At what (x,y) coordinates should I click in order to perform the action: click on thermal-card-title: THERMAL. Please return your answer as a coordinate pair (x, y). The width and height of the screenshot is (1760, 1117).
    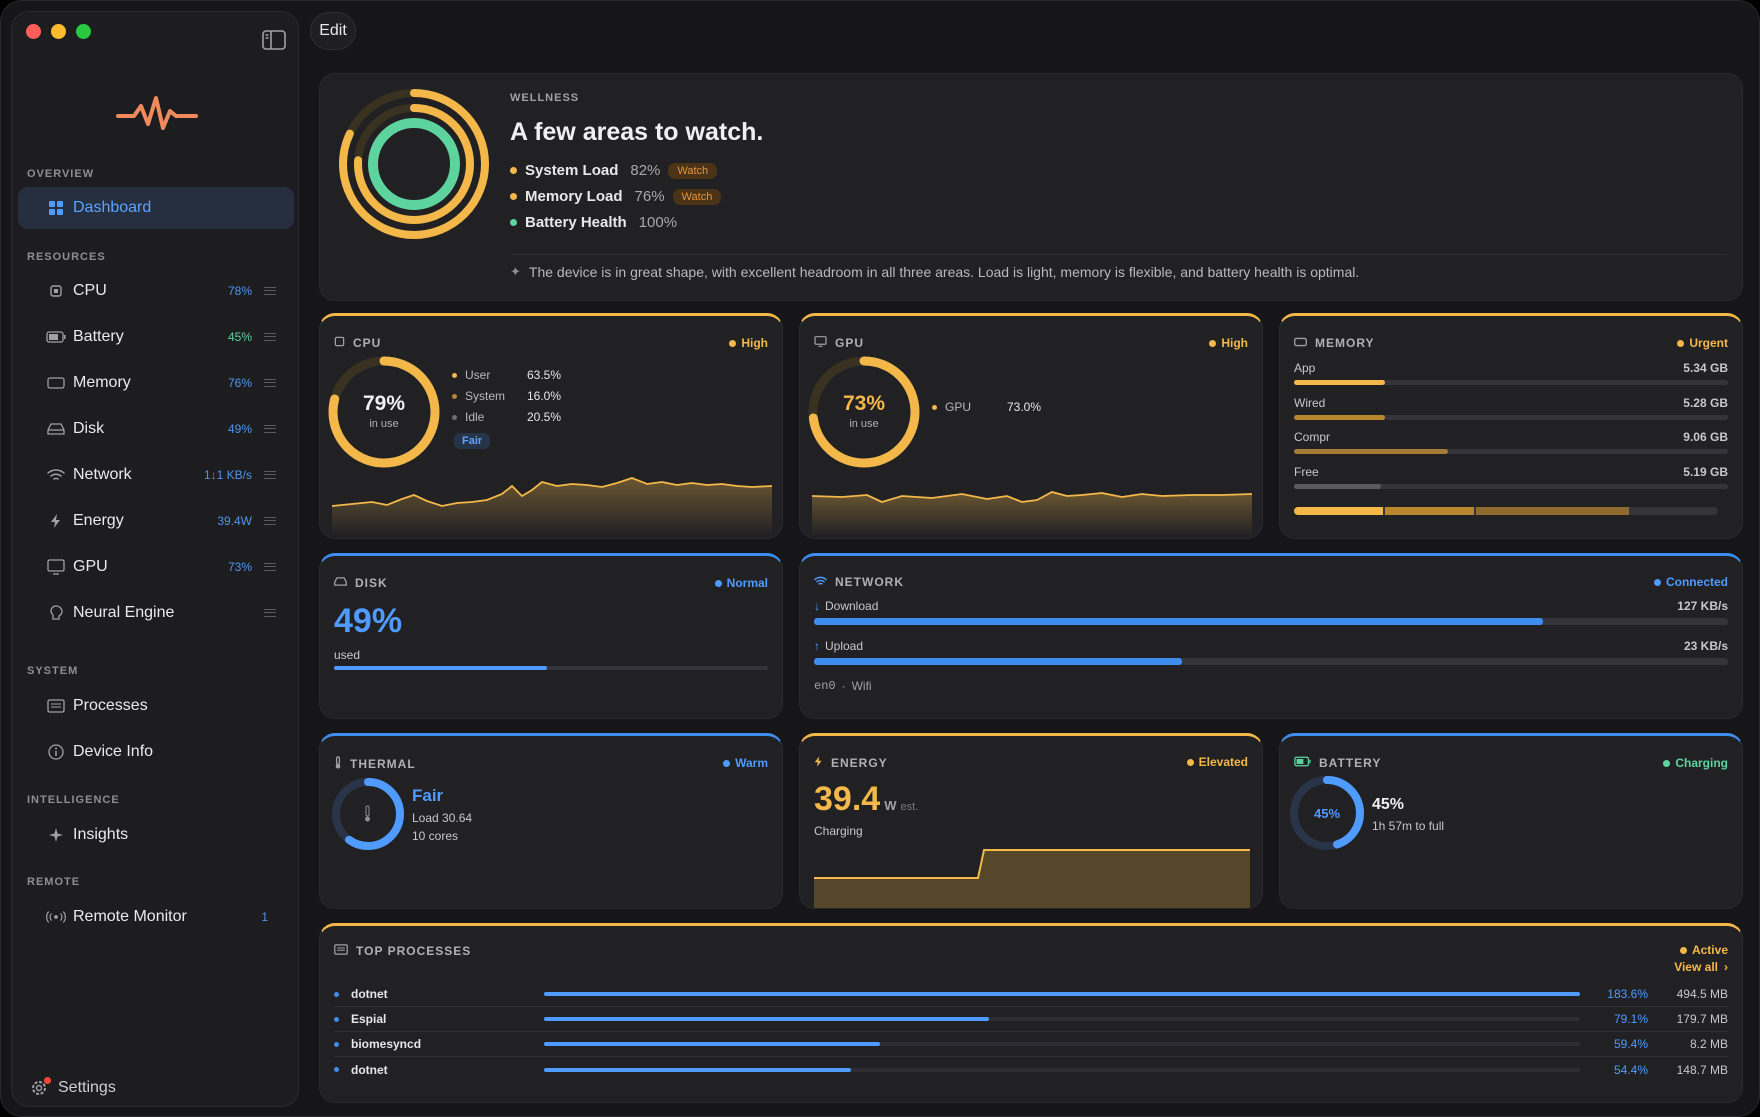
    Looking at the image, I should click on (375, 764).